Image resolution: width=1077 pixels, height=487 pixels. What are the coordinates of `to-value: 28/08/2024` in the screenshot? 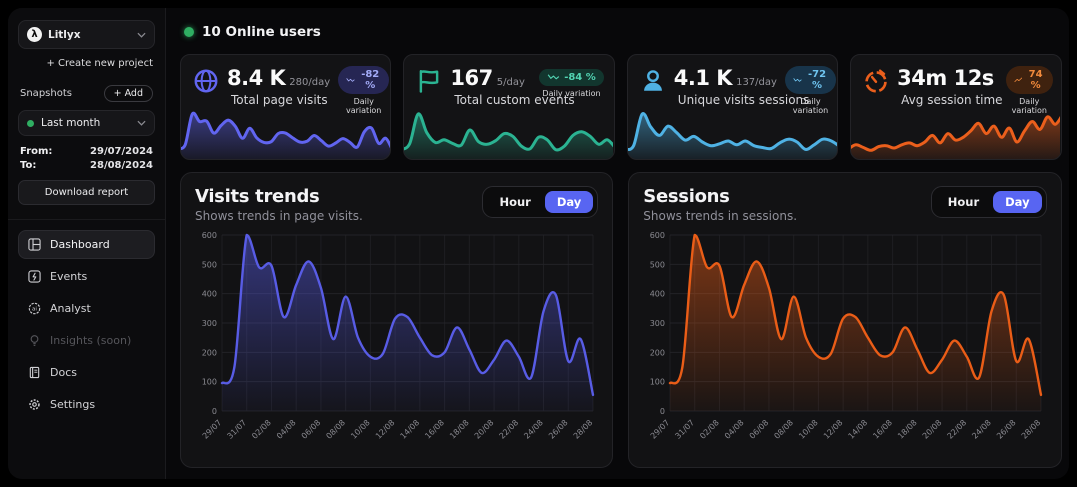 It's located at (121, 165).